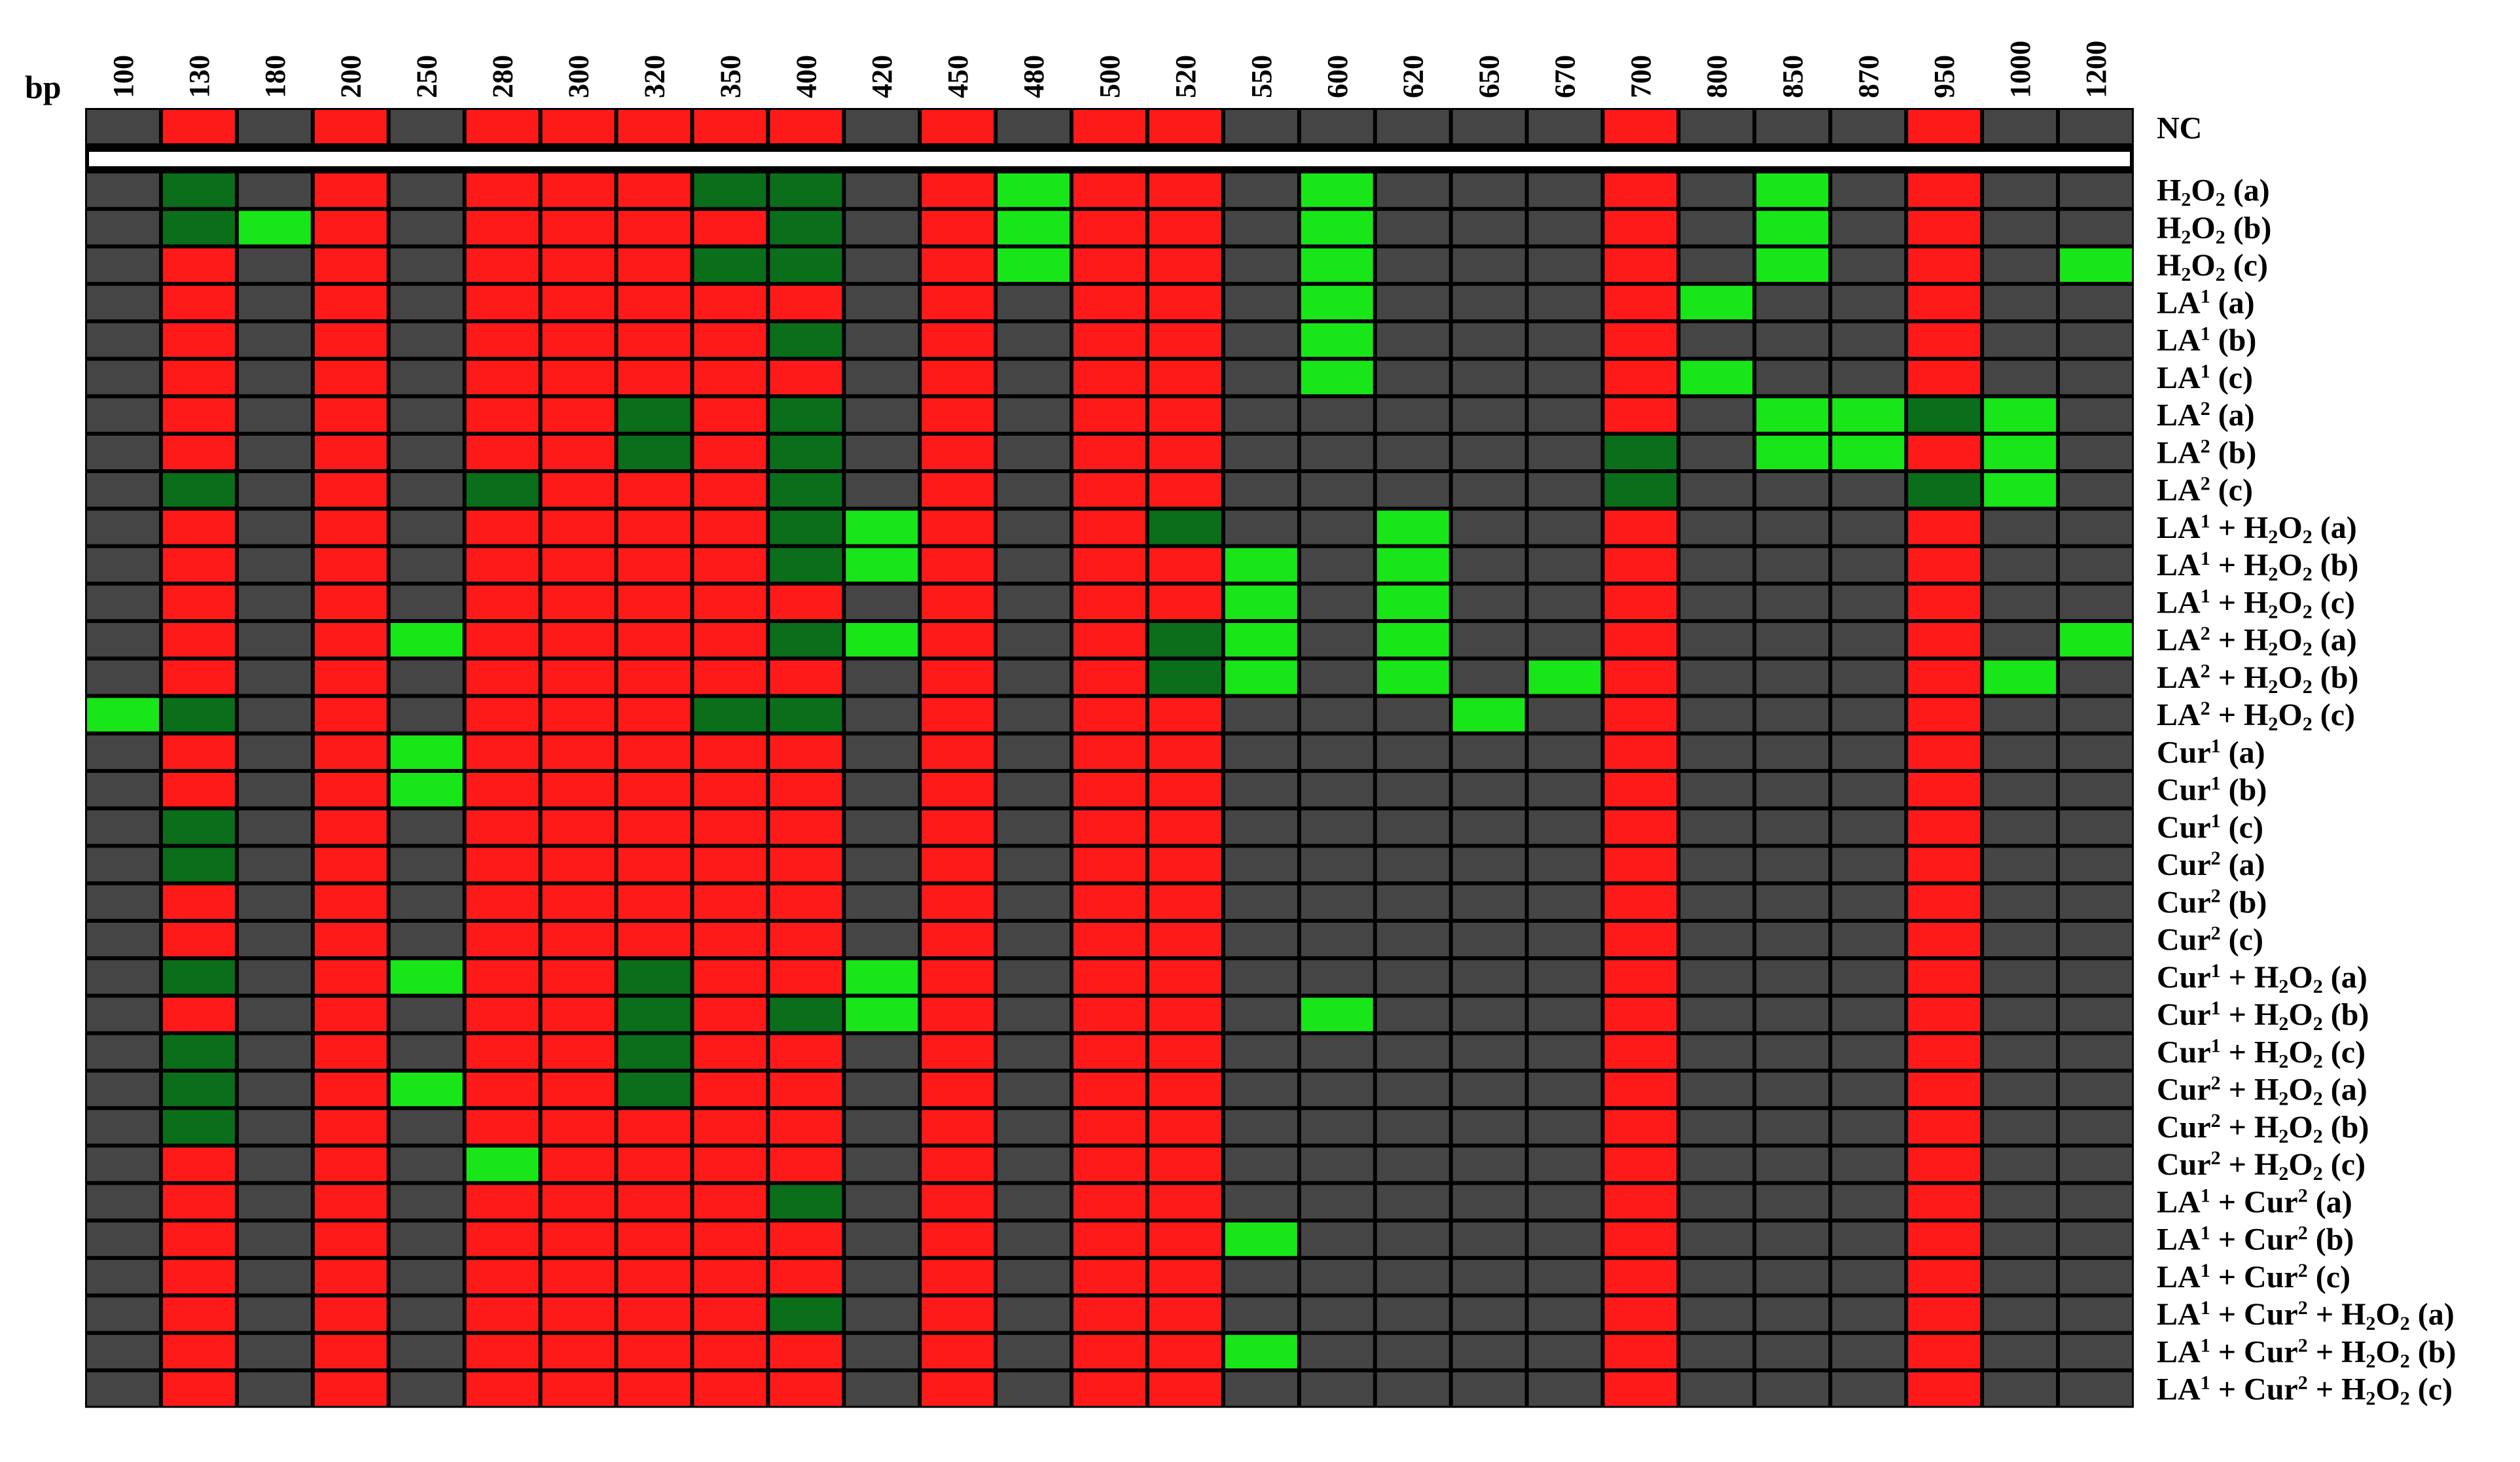  What do you see at coordinates (2206, 452) in the screenshot?
I see `row-label: LA2 (b)` at bounding box center [2206, 452].